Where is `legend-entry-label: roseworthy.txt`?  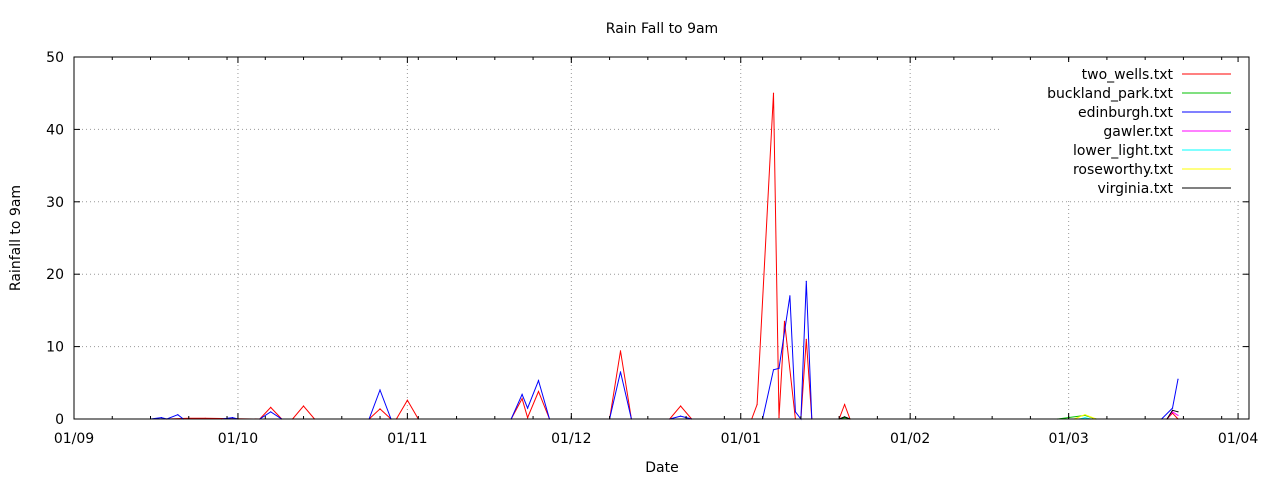
legend-entry-label: roseworthy.txt is located at coordinates (1123, 170).